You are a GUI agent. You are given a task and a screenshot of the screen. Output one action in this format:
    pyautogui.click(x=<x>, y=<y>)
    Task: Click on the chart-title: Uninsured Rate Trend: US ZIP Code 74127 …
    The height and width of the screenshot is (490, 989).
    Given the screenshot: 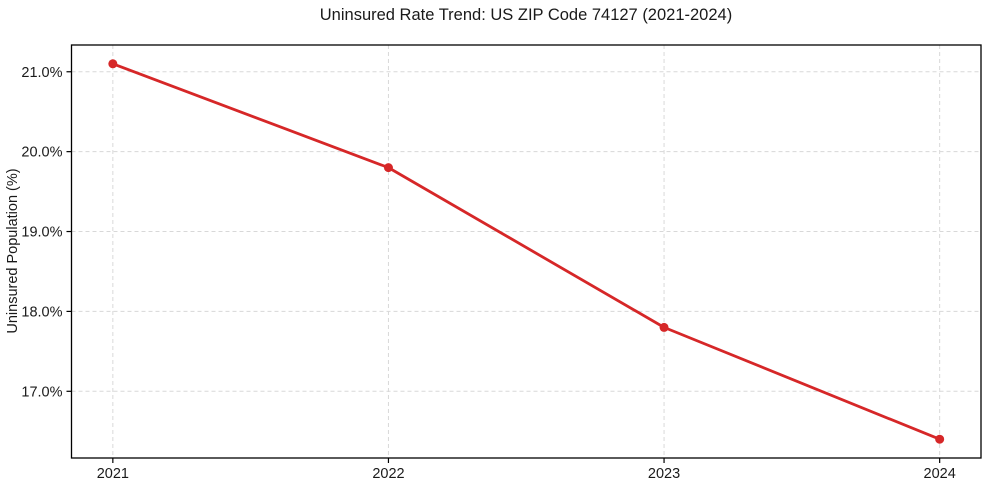 What is the action you would take?
    pyautogui.click(x=526, y=15)
    